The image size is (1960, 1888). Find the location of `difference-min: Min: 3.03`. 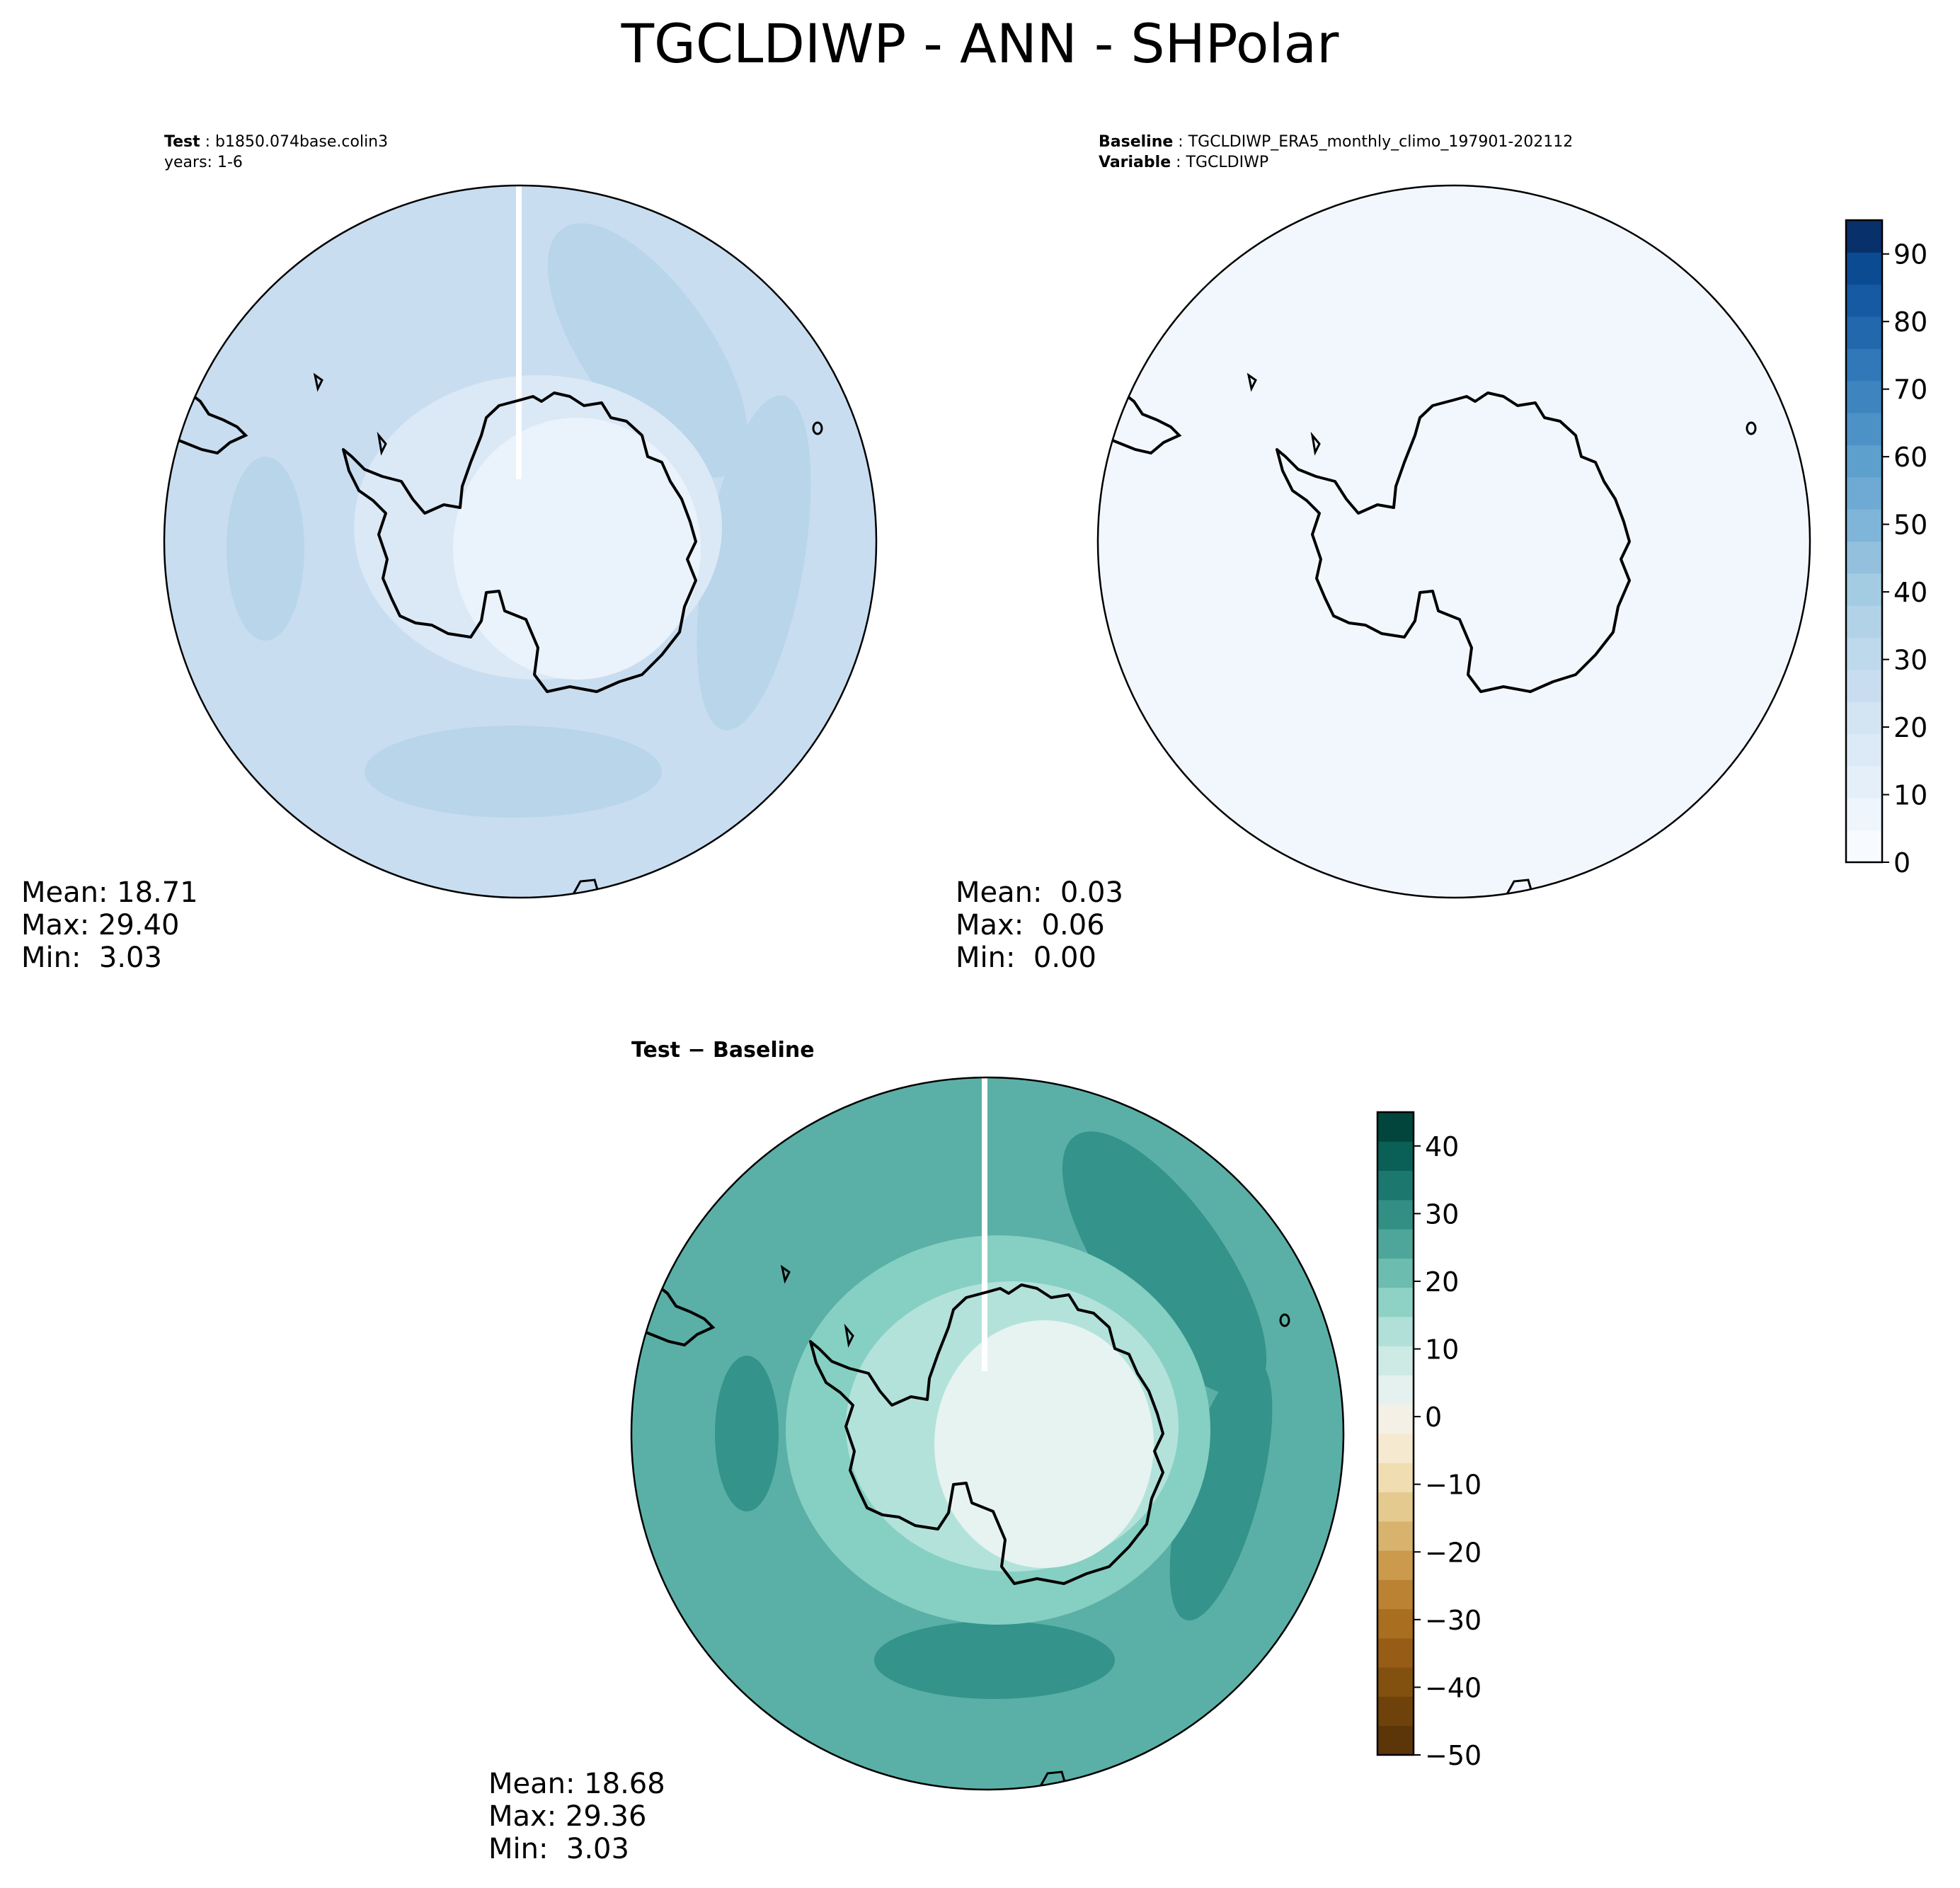

difference-min: Min: 3.03 is located at coordinates (558, 1849).